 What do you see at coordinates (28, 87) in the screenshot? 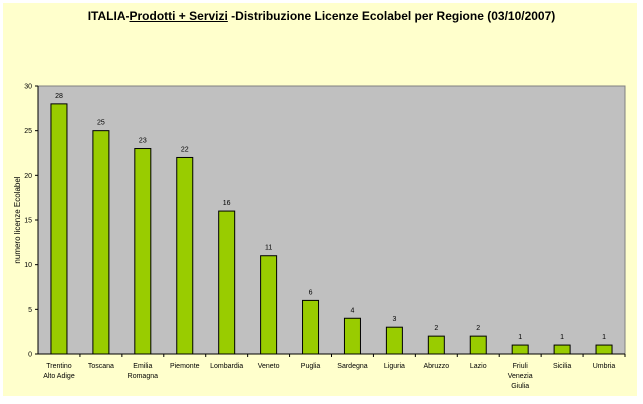
I see `y-tick-label: 30` at bounding box center [28, 87].